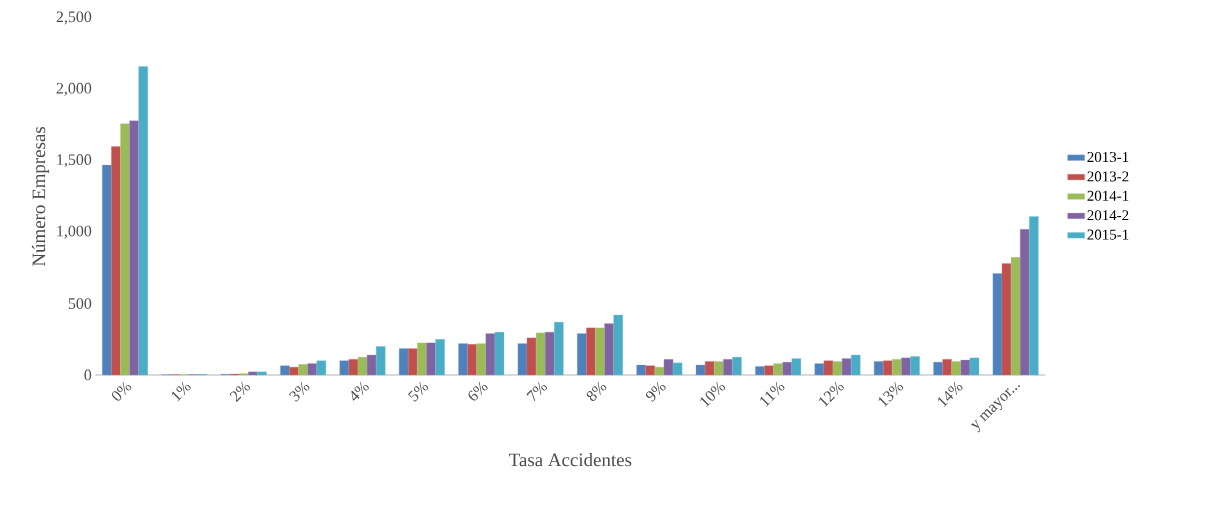 This screenshot has width=1217, height=516. Describe the element at coordinates (1108, 157) in the screenshot. I see `legend-label: 2013-1` at that location.